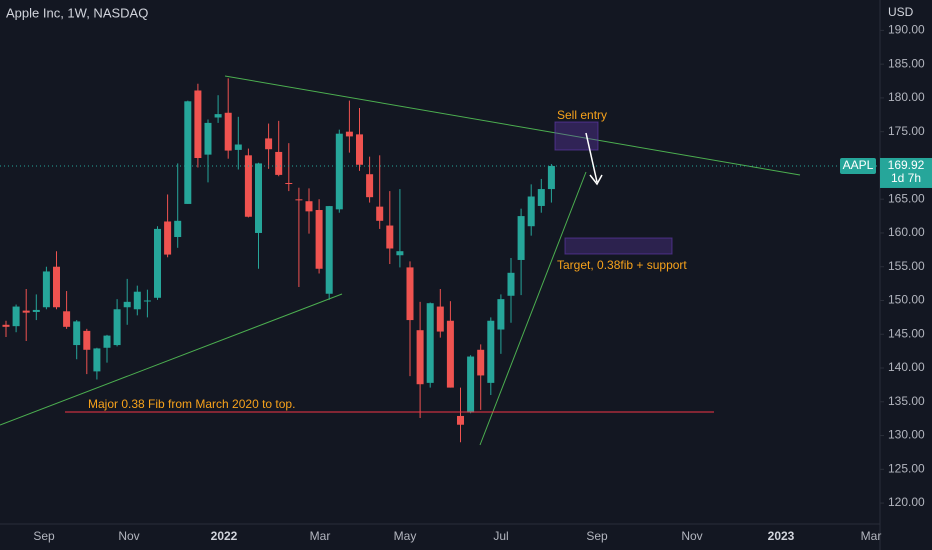  I want to click on support-trendline, so click(171, 359).